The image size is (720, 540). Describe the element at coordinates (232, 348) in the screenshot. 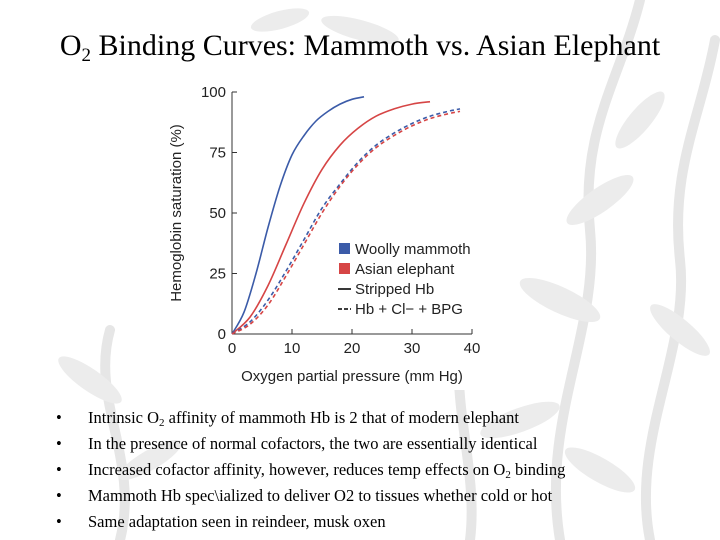

I see `x-tick-label: 0` at that location.